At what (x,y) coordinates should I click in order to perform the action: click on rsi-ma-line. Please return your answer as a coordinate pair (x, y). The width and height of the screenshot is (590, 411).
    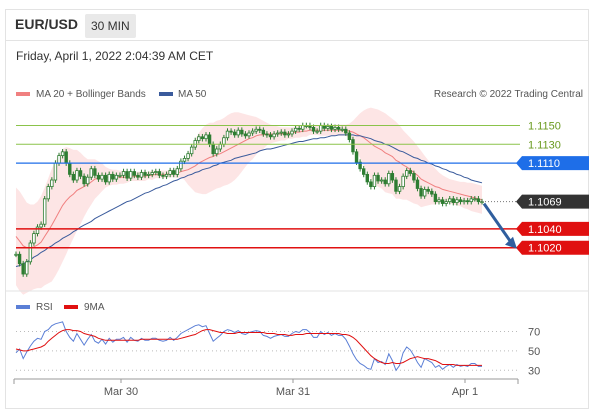
    Looking at the image, I should click on (248, 347).